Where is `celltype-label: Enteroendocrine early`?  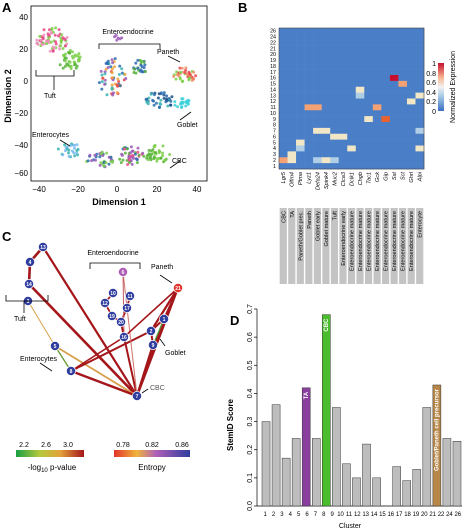
celltype-label: Enteroendocrine early is located at coordinates (344, 238).